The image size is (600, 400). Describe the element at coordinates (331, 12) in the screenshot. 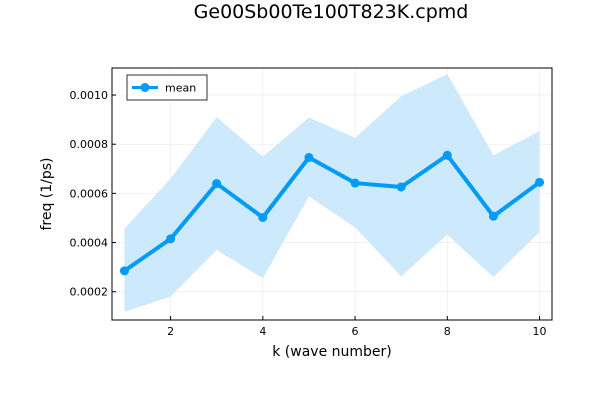

I see `chart-title: Ge00Sb00Te100T823K.cpmd` at that location.